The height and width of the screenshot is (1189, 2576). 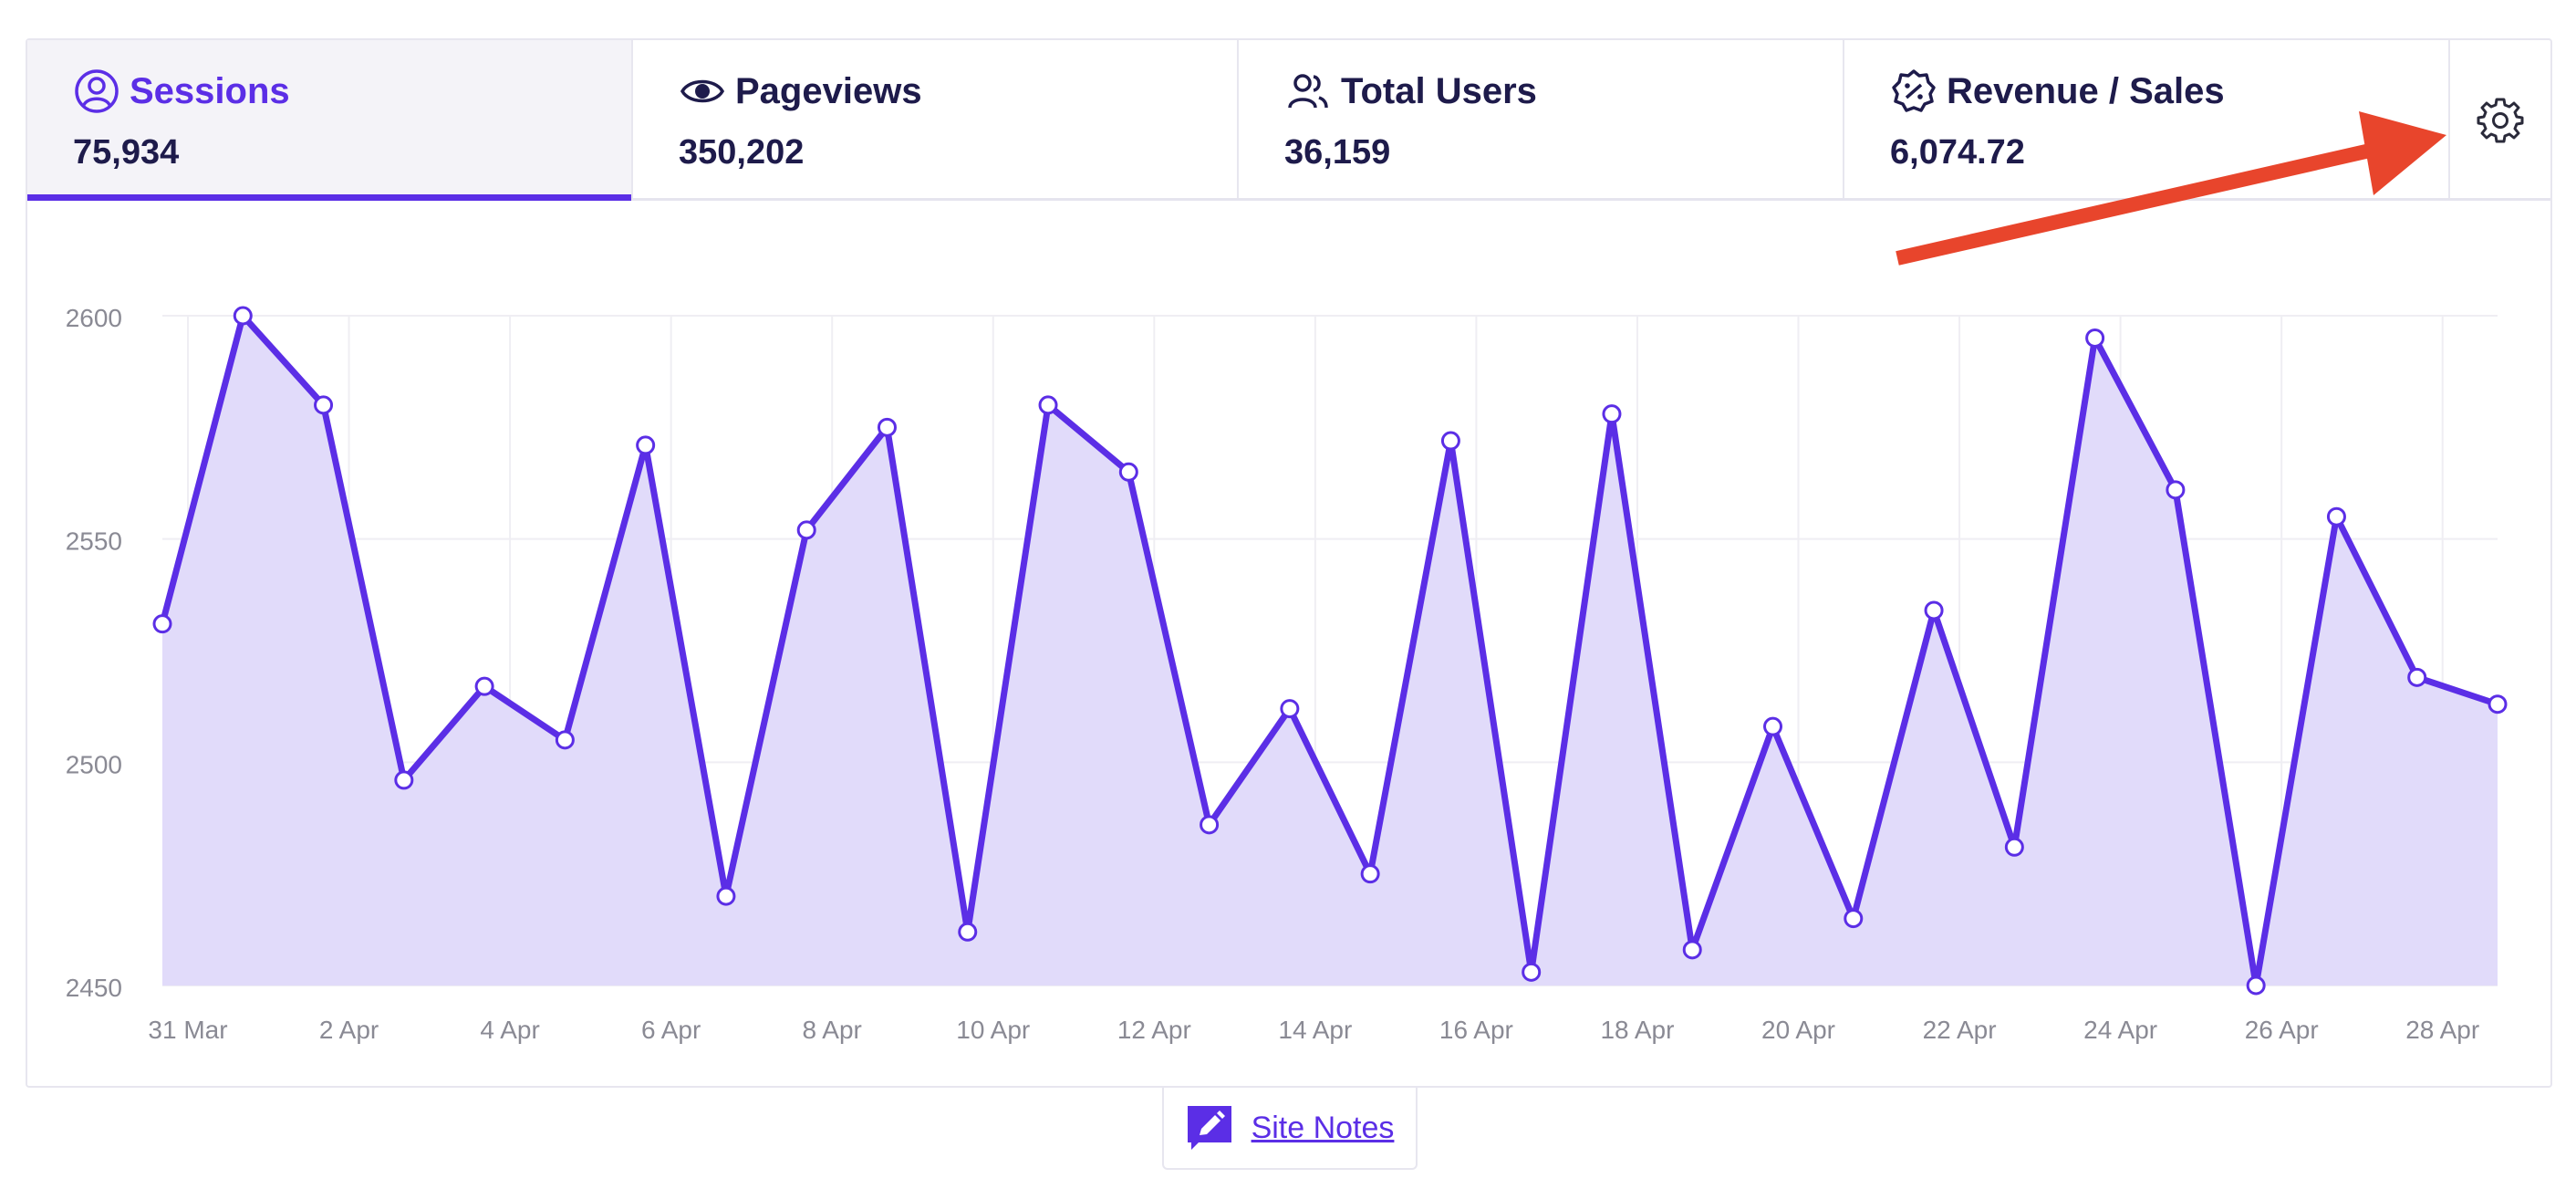 What do you see at coordinates (330, 120) in the screenshot?
I see `tab-sessions: Sessions 75,934` at bounding box center [330, 120].